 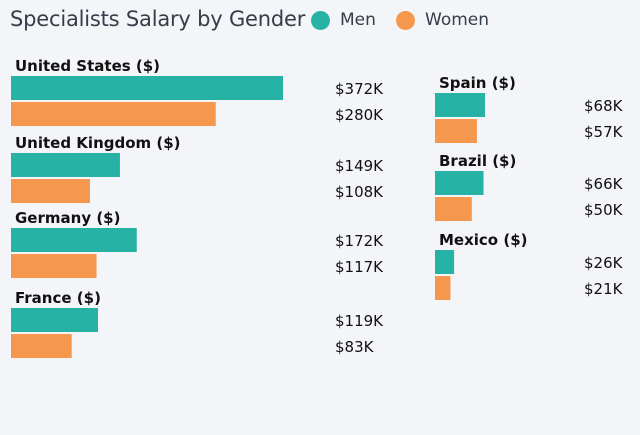 What do you see at coordinates (358, 20) in the screenshot?
I see `legend-label-men: Men` at bounding box center [358, 20].